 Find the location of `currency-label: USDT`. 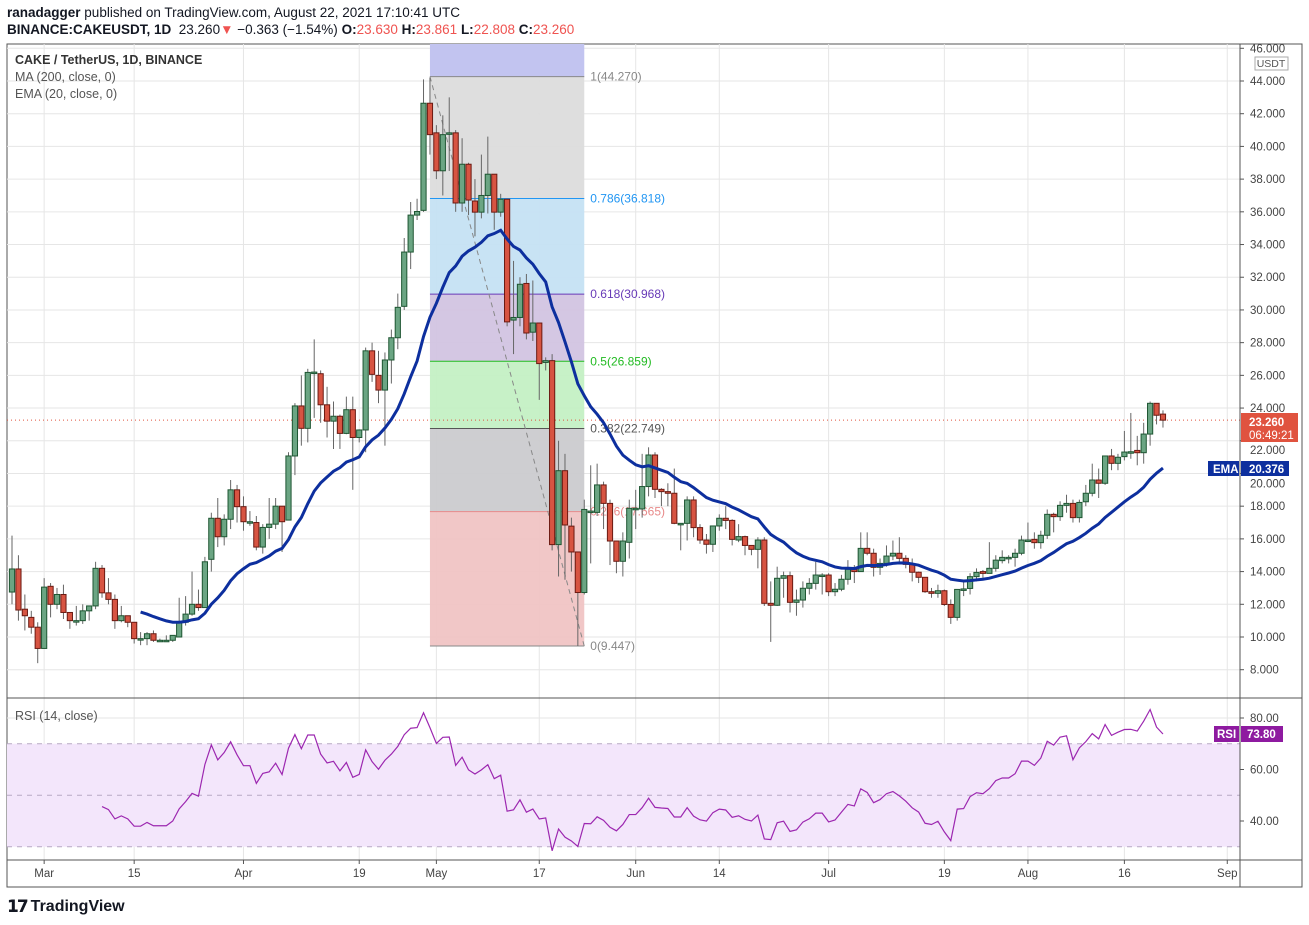

currency-label: USDT is located at coordinates (1271, 64).